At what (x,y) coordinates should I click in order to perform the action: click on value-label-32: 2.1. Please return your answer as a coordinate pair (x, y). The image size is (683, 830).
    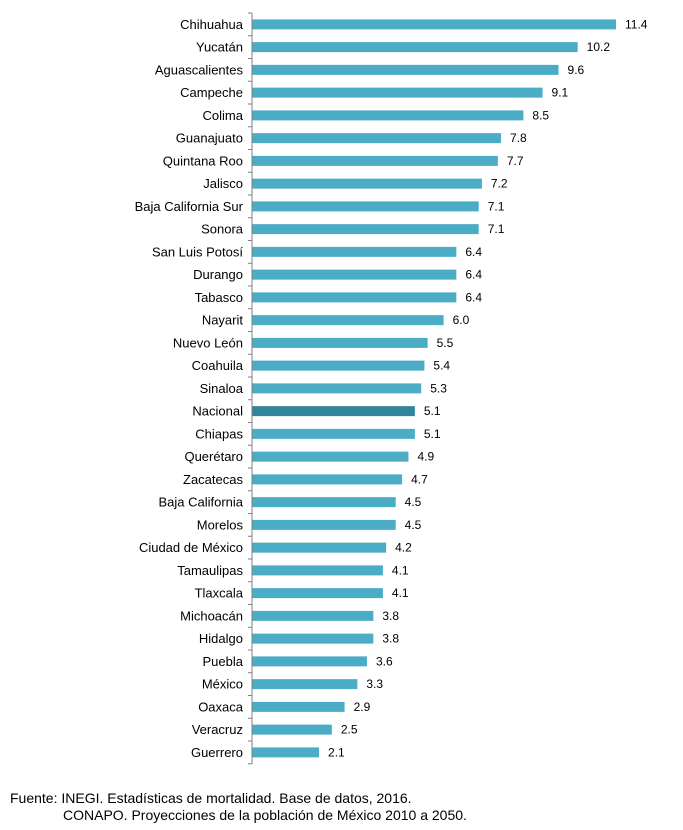
    Looking at the image, I should click on (336, 752).